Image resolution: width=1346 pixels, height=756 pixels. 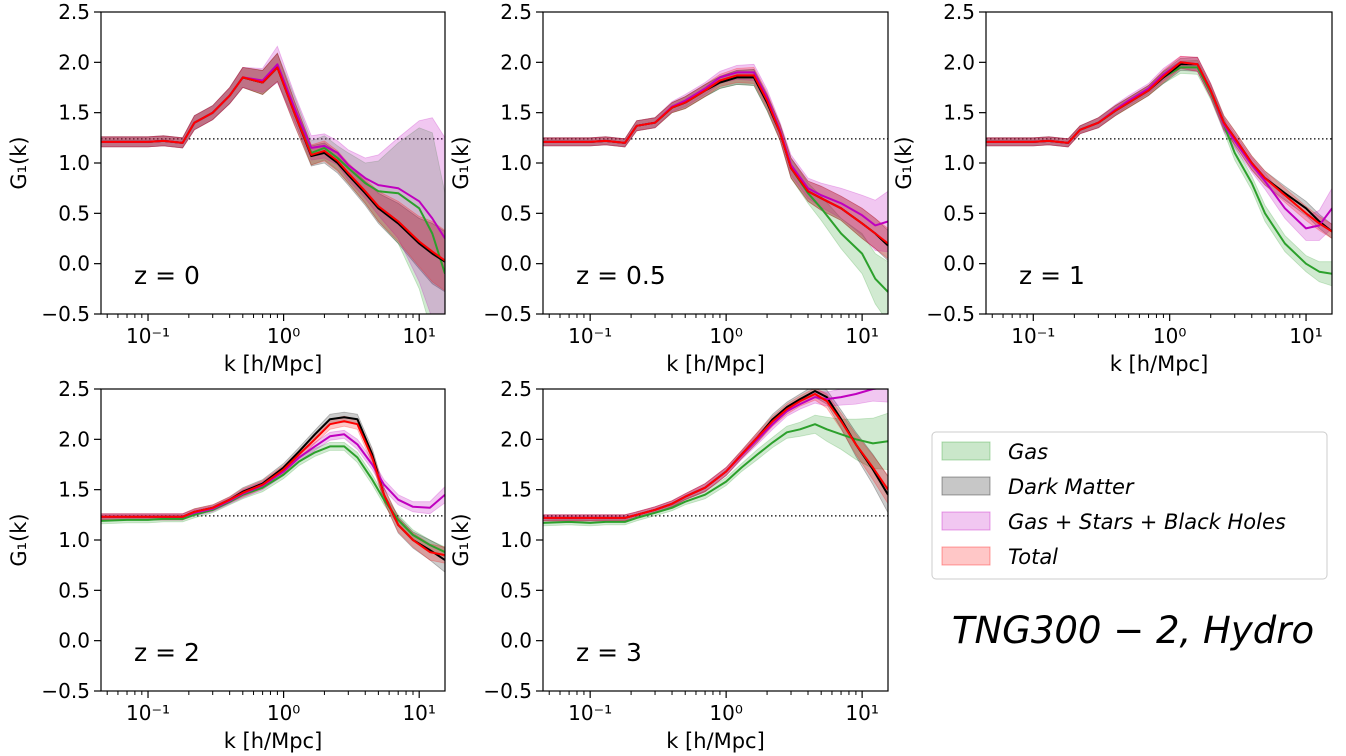 I want to click on redshift-annotation: z = 0.5, so click(x=621, y=275).